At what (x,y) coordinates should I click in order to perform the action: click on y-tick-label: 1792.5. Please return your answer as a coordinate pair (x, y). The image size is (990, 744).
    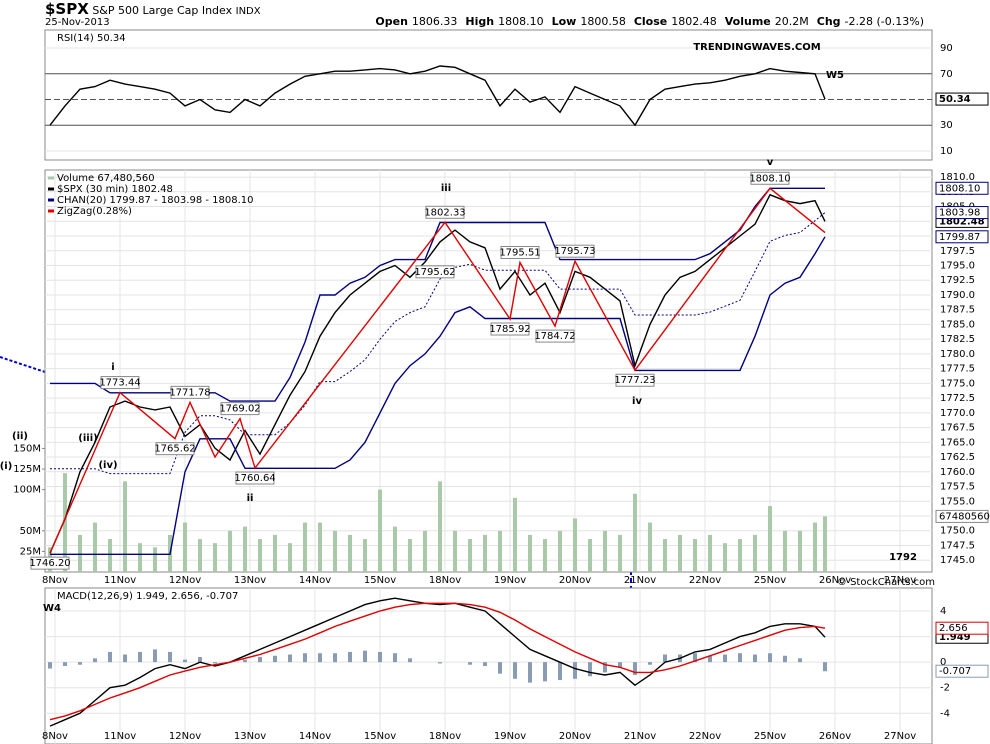
    Looking at the image, I should click on (957, 280).